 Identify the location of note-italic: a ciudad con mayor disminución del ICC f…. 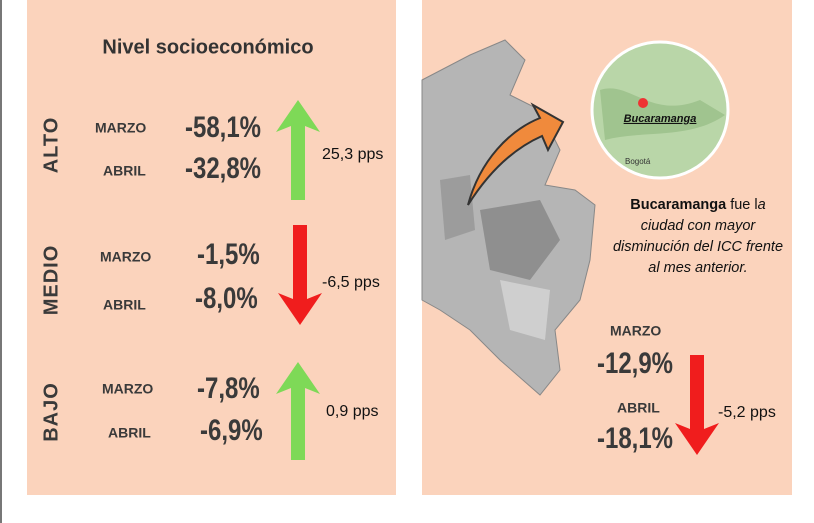
(698, 236).